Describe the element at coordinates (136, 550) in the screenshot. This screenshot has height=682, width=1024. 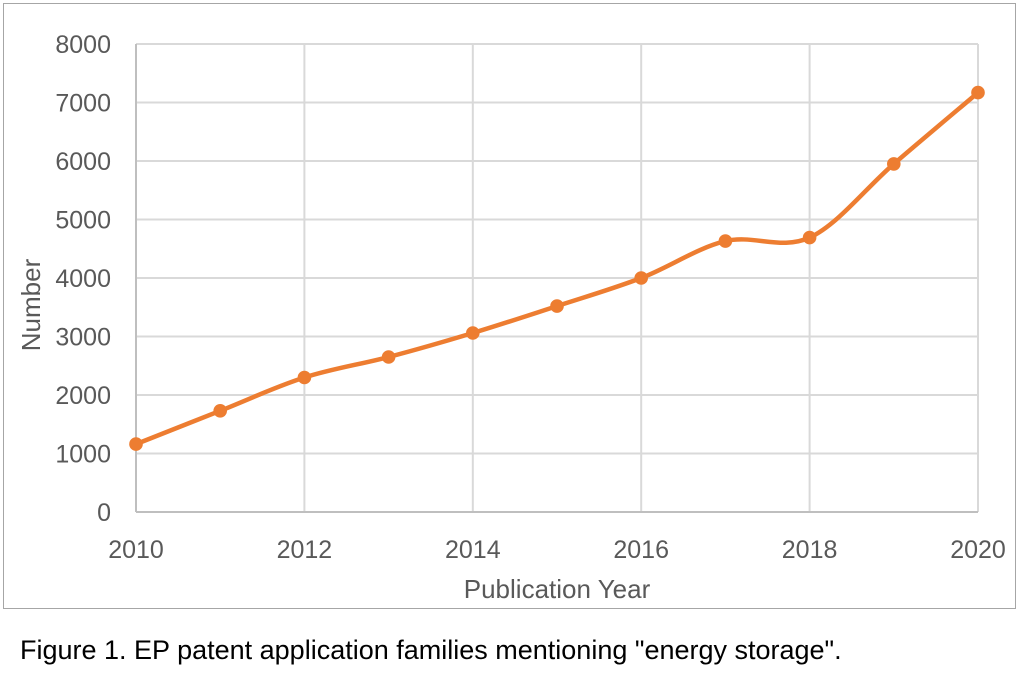
I see `x-tick-label: 2010` at that location.